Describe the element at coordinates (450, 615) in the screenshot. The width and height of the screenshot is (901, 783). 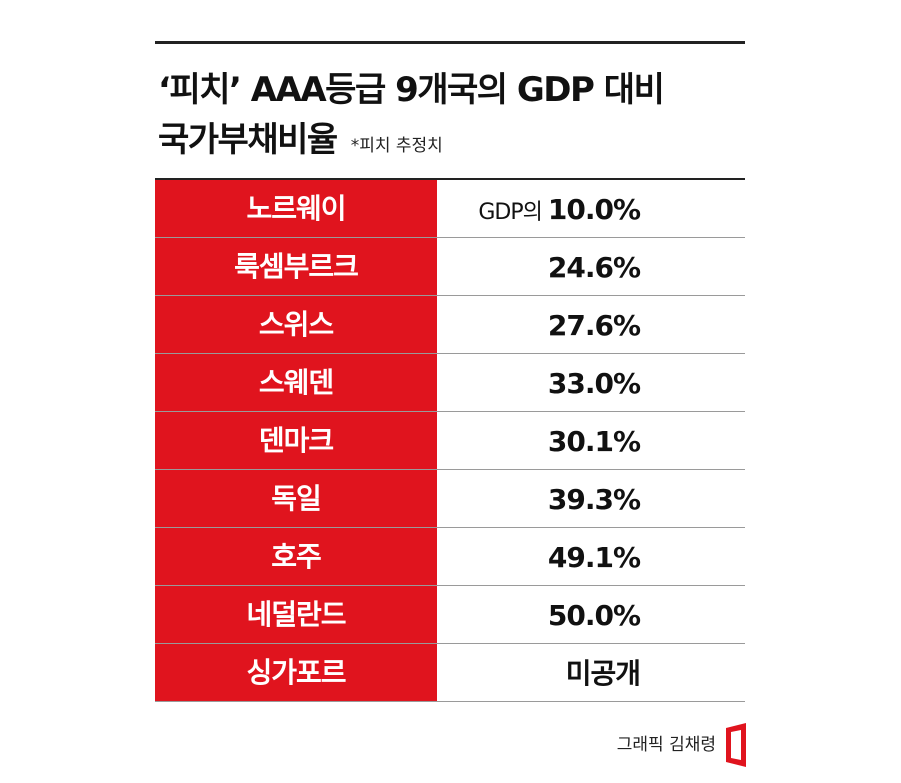
I see `table-row: 네덜란드 50.0%` at that location.